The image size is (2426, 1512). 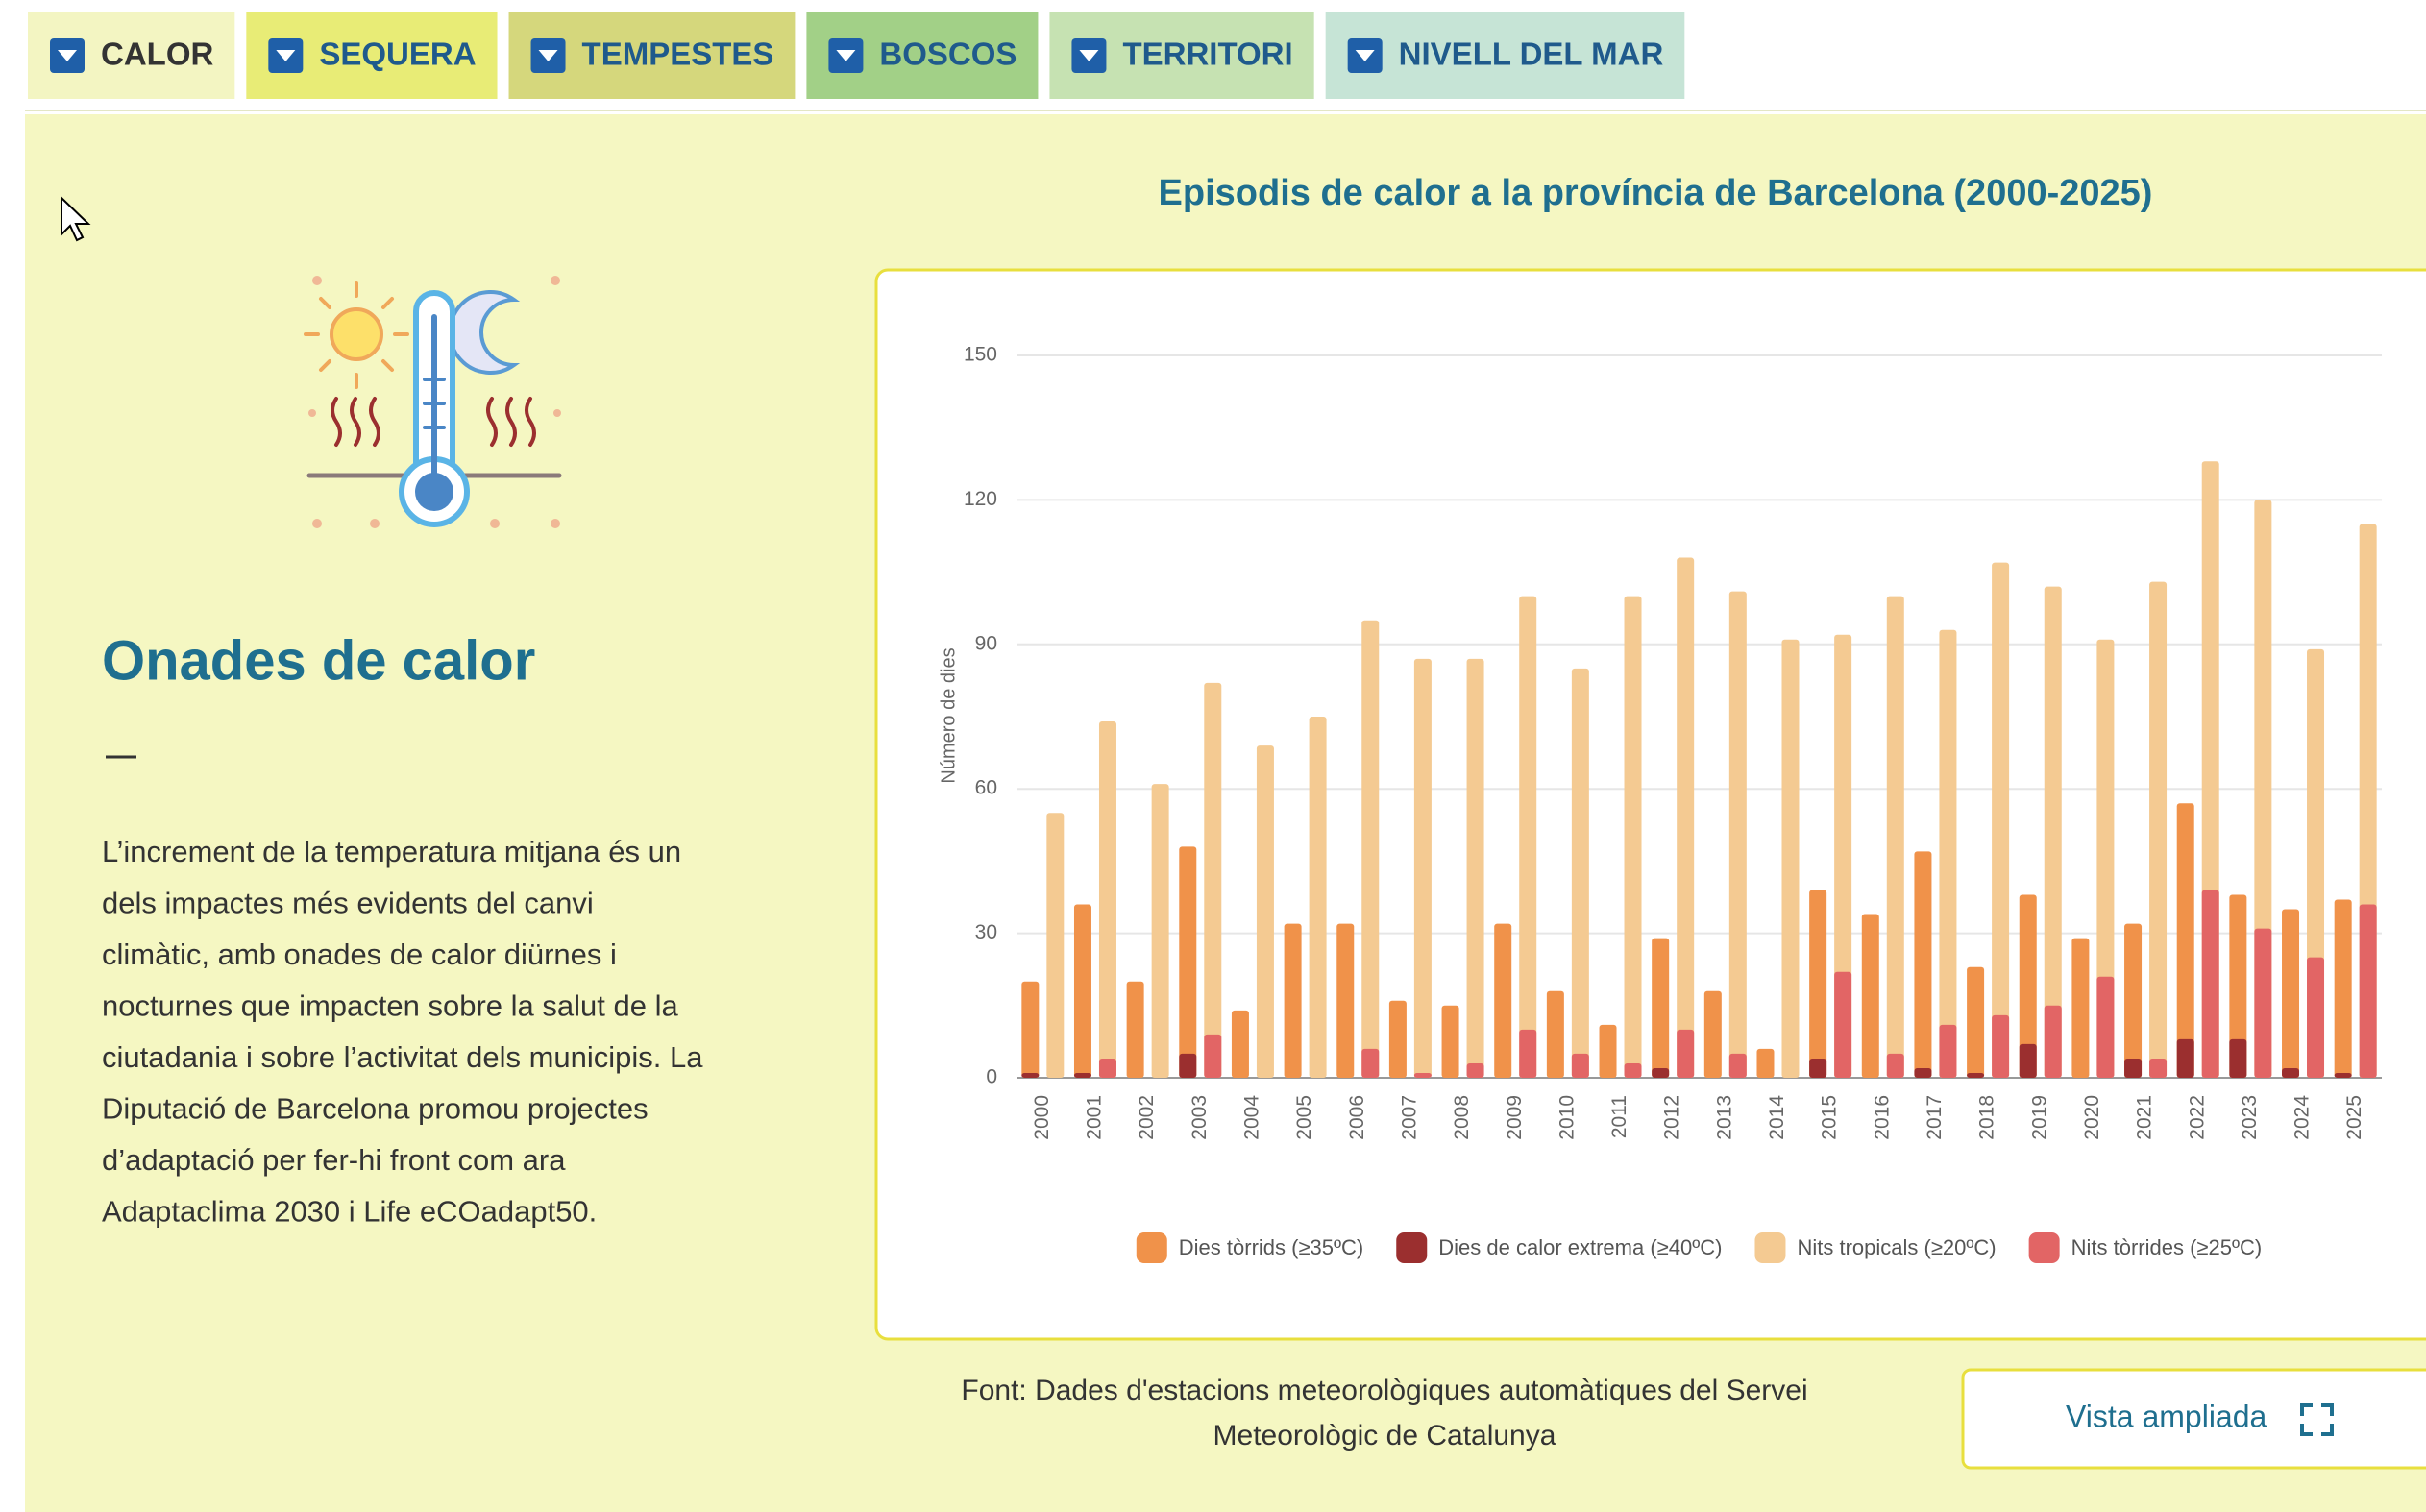 What do you see at coordinates (1724, 1117) in the screenshot?
I see `x-tick-label: 2013` at bounding box center [1724, 1117].